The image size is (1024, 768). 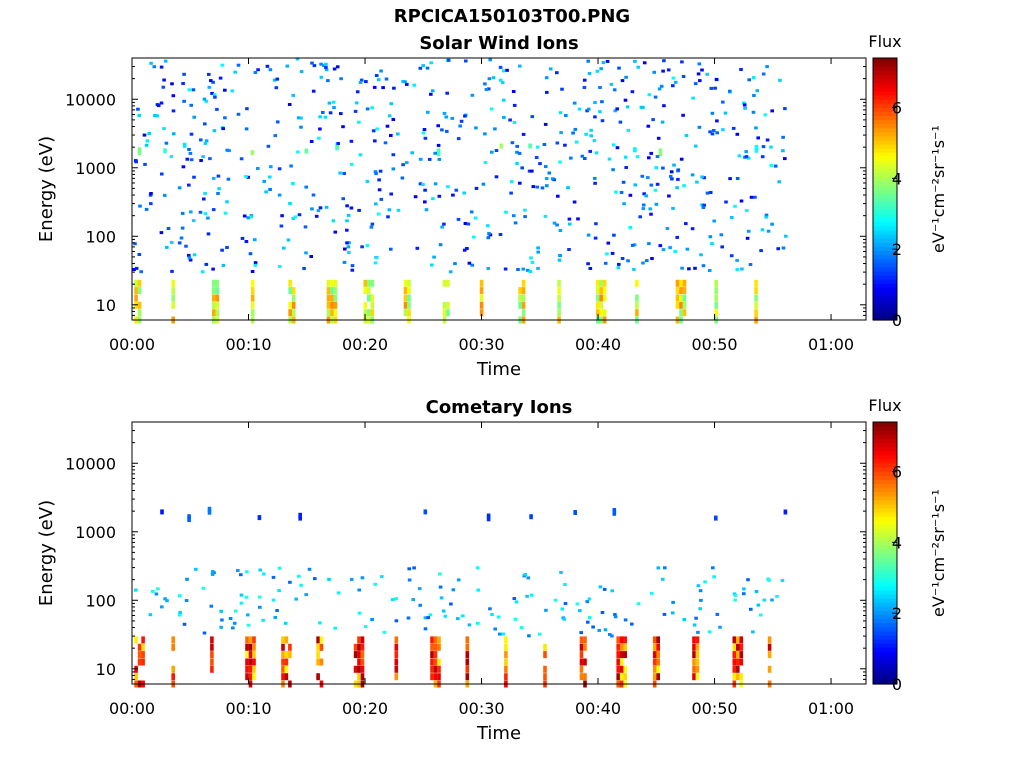 What do you see at coordinates (885, 189) in the screenshot?
I see `colorbar-frame` at bounding box center [885, 189].